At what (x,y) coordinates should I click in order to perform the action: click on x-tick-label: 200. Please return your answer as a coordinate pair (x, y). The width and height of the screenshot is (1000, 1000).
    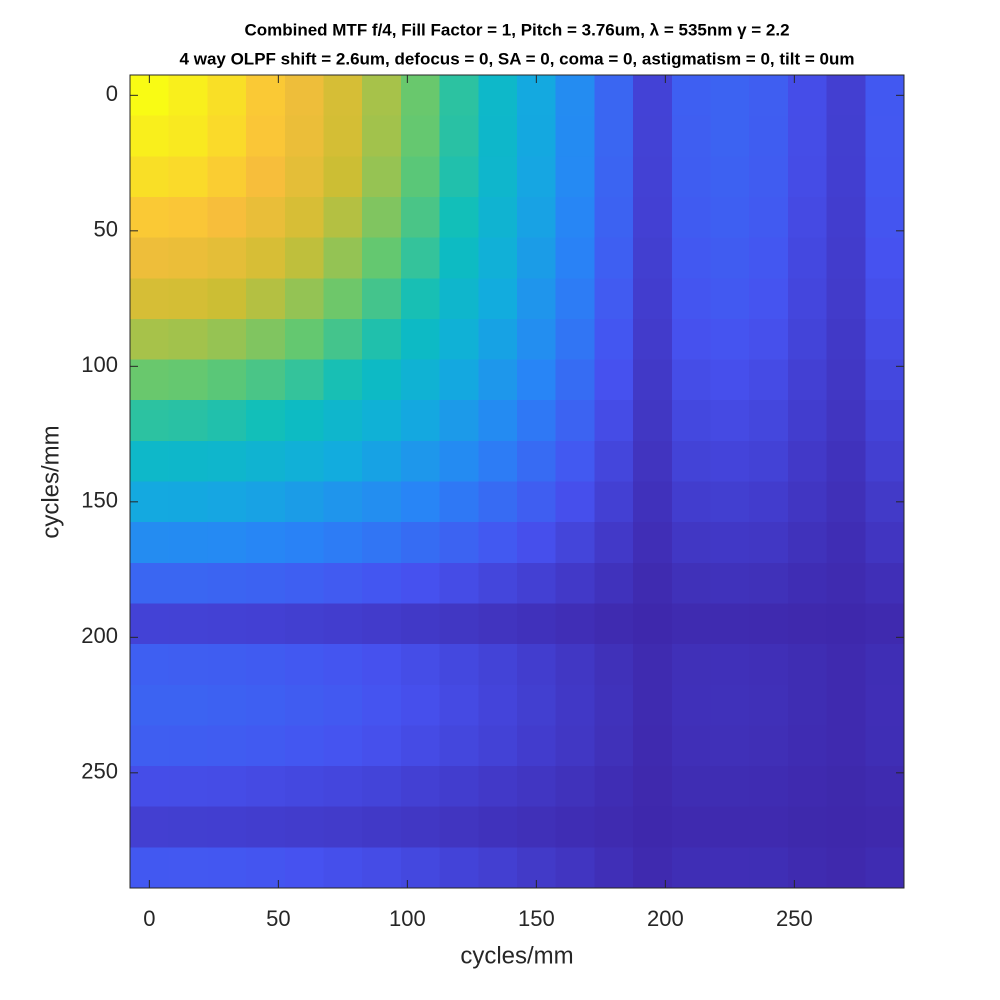
    Looking at the image, I should click on (665, 918).